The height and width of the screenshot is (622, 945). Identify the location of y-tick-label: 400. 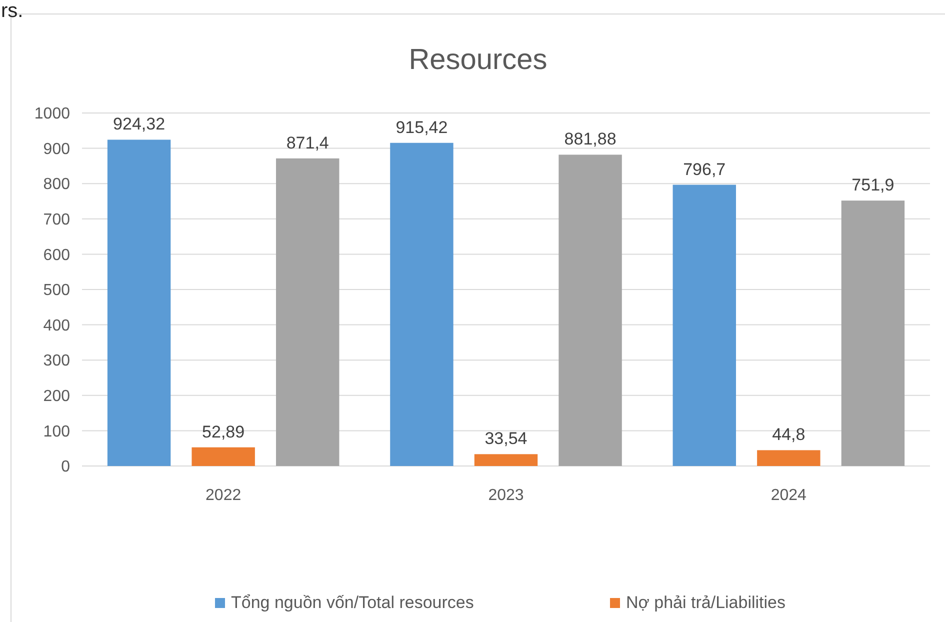
(56, 325).